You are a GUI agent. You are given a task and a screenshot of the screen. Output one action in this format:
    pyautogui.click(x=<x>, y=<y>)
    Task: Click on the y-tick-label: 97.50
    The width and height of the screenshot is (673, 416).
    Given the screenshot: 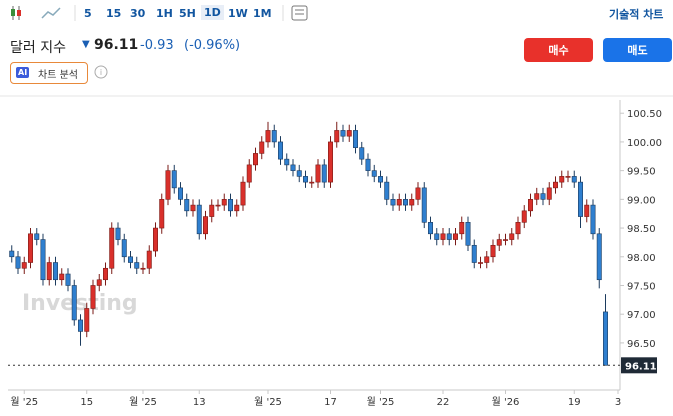 What is the action you would take?
    pyautogui.click(x=641, y=286)
    